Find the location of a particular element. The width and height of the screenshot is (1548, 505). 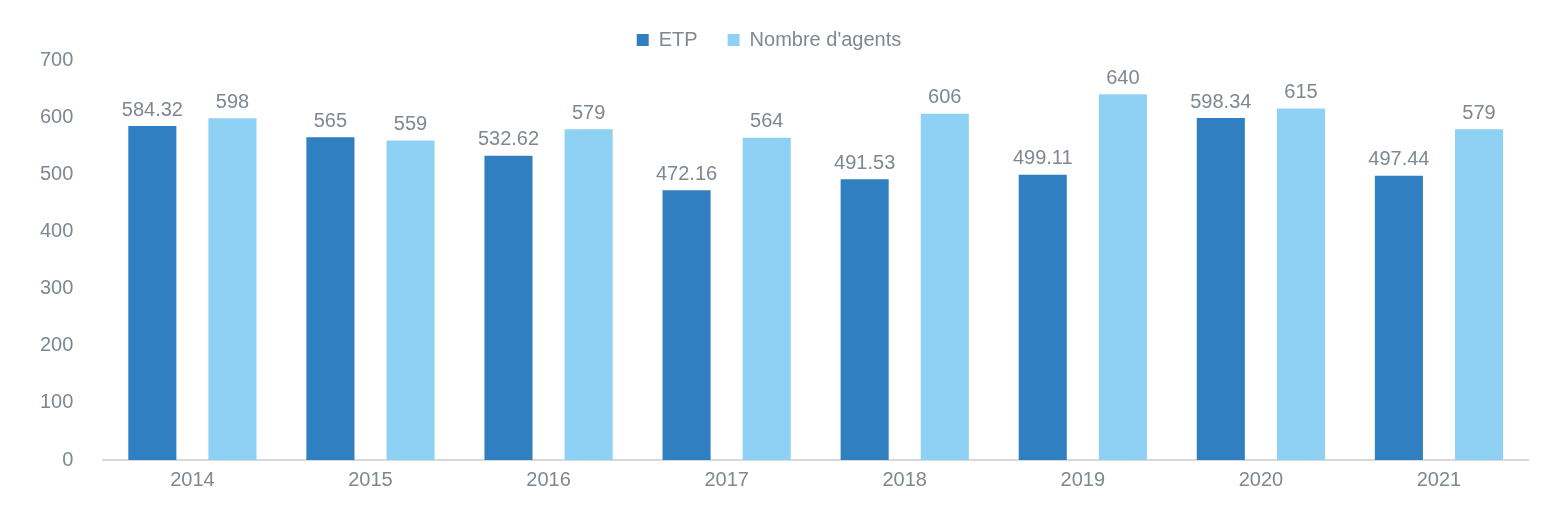

y-tick-label: 600 is located at coordinates (56, 115).